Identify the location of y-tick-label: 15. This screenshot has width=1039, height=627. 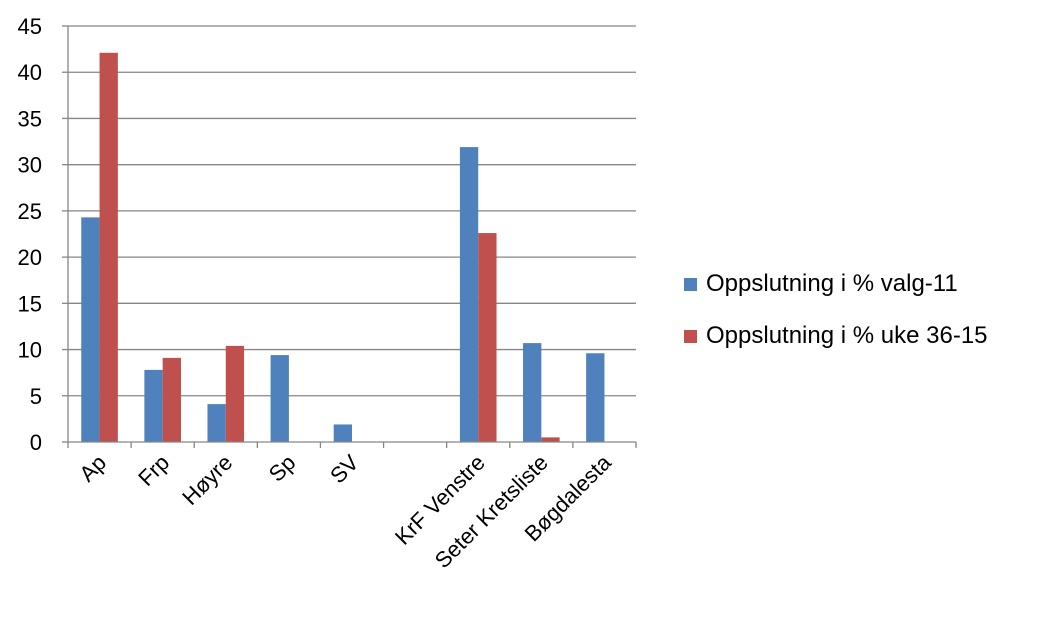
(30, 303).